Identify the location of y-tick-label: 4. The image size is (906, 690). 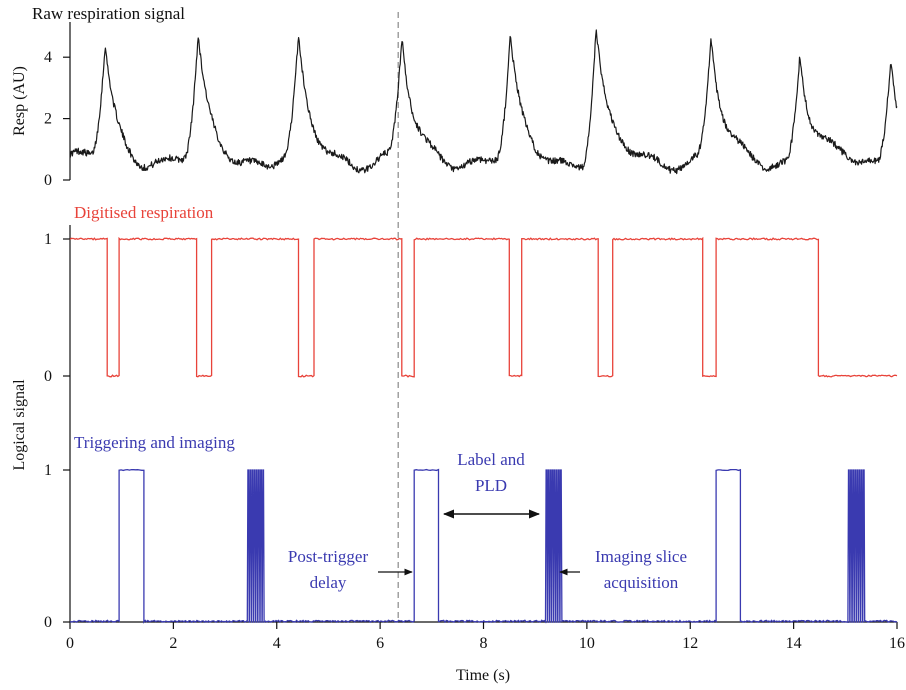
(48, 57).